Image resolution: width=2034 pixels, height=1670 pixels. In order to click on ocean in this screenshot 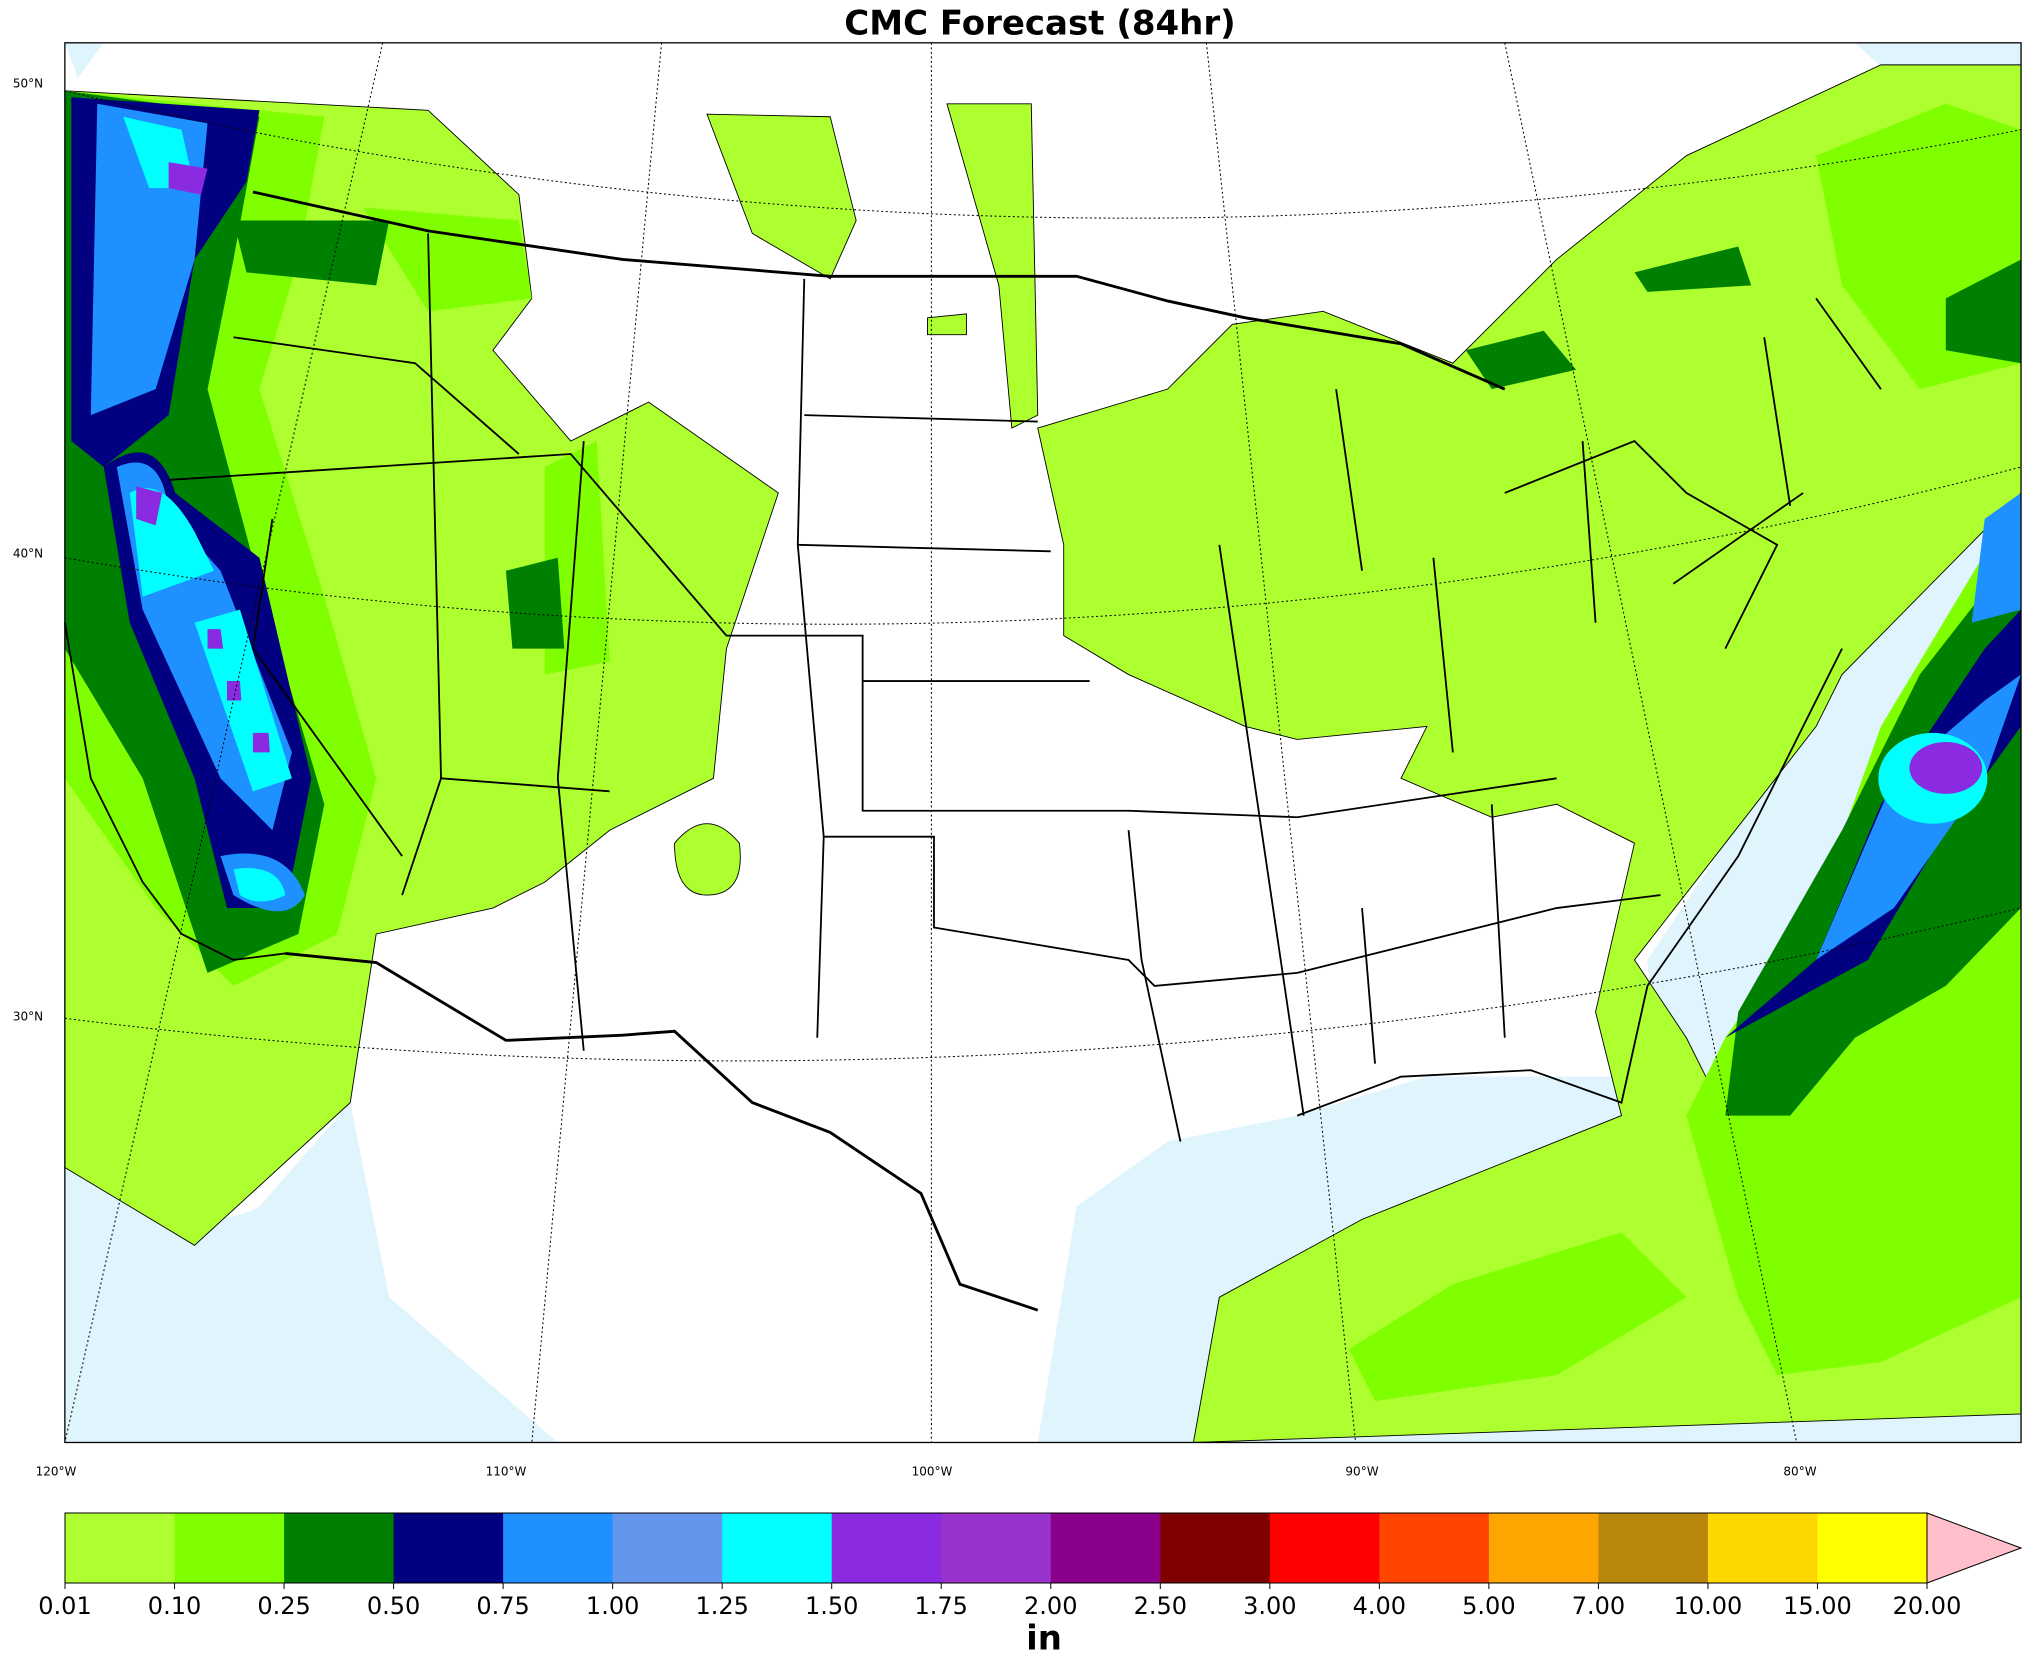, I will do `click(311, 1272)`.